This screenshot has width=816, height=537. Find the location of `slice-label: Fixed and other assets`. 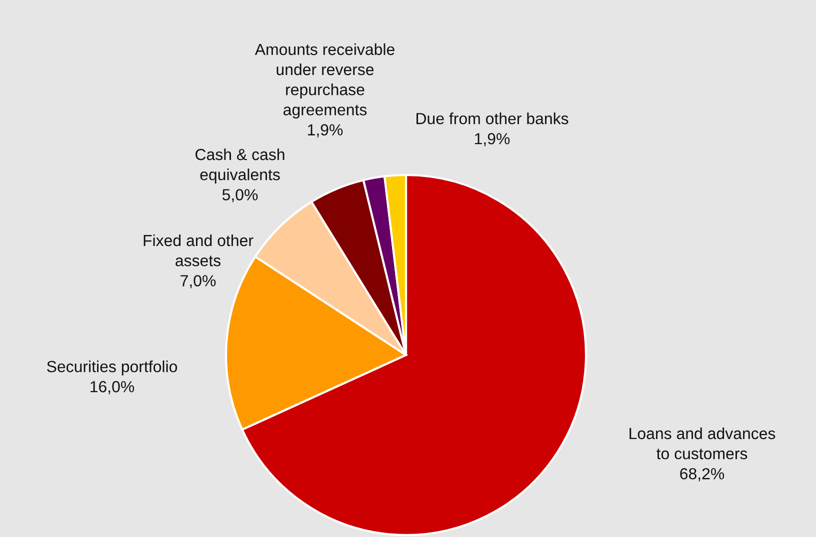

slice-label: Fixed and other assets is located at coordinates (199, 250).